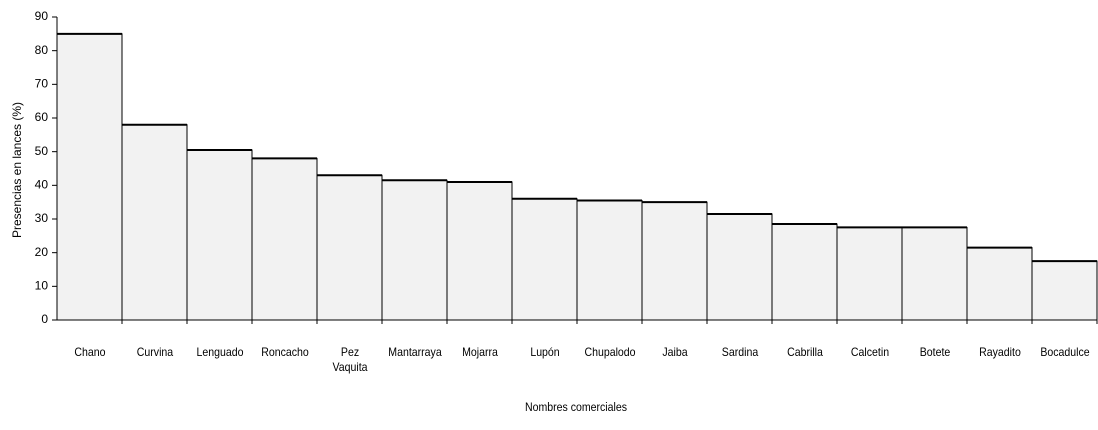  What do you see at coordinates (544, 352) in the screenshot?
I see `x-tick-label: Lupón` at bounding box center [544, 352].